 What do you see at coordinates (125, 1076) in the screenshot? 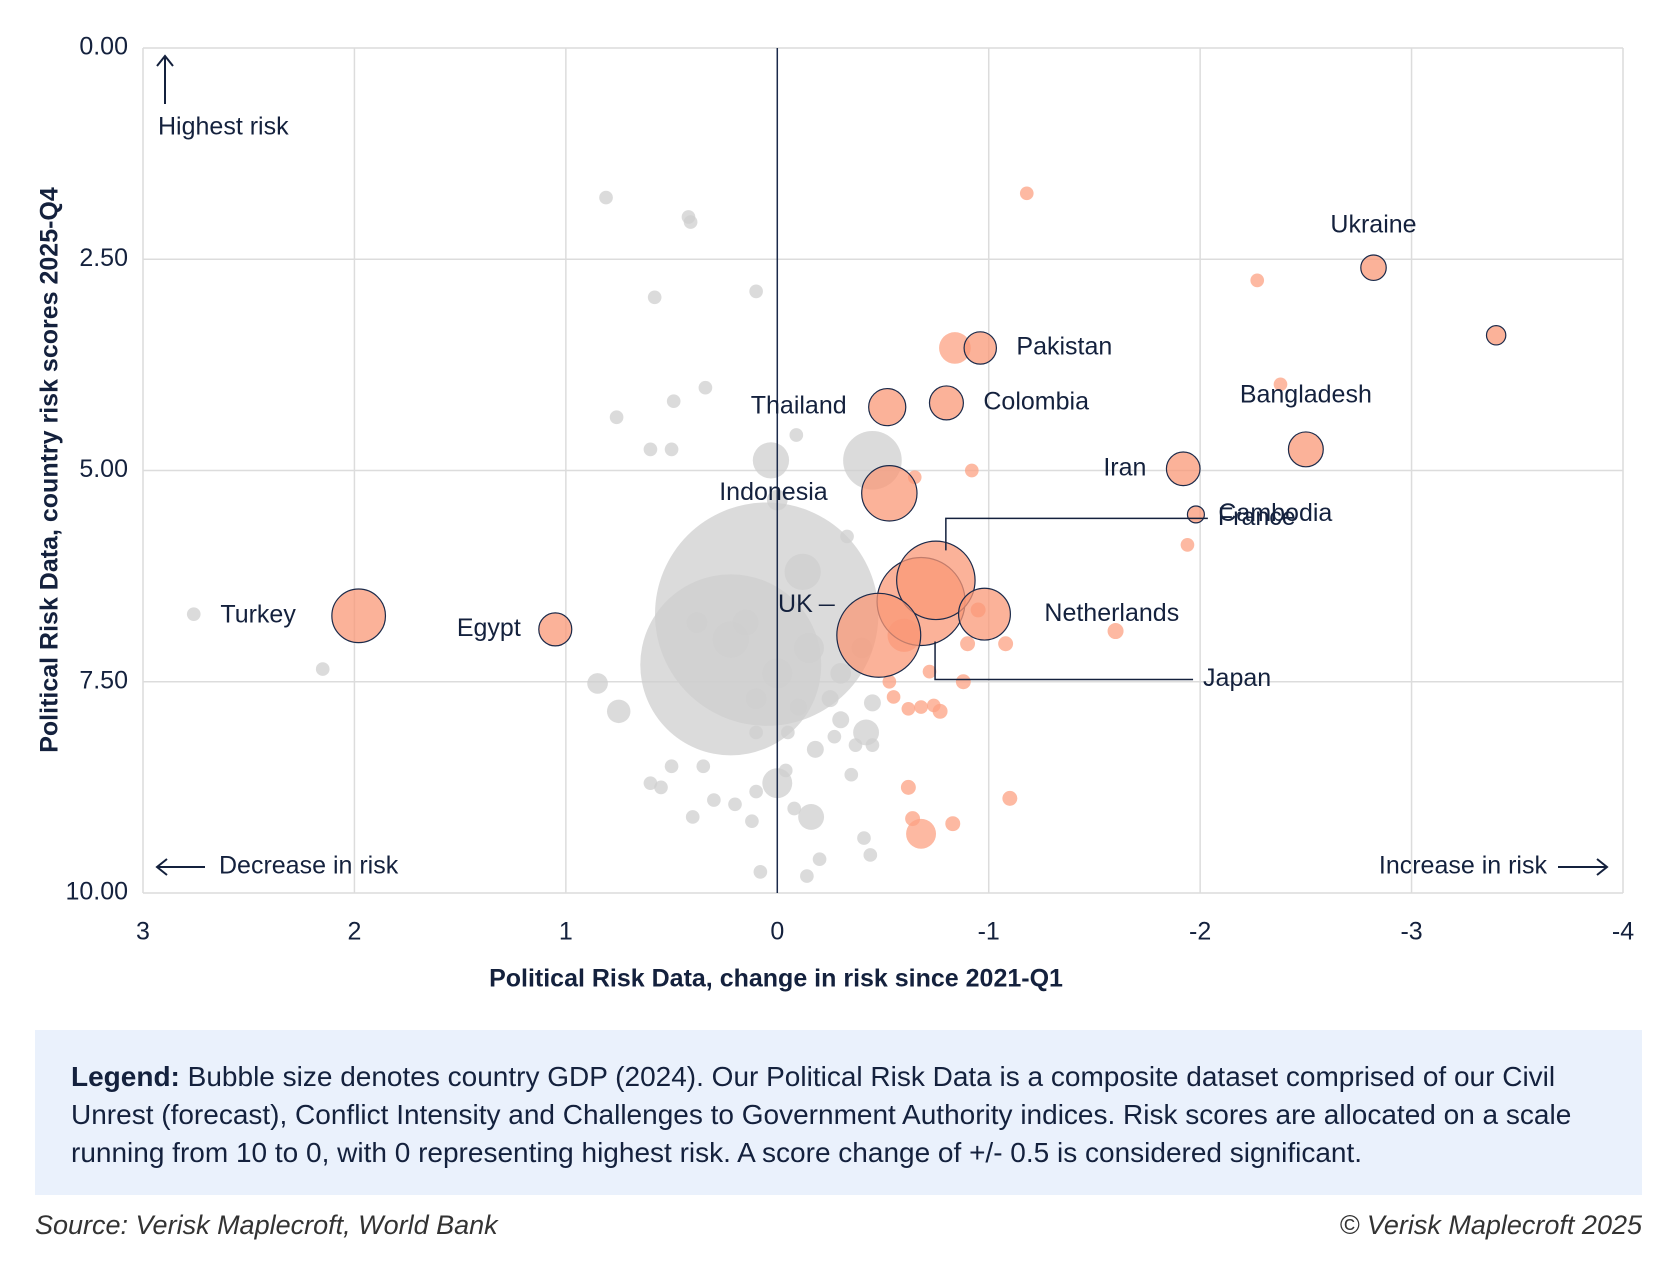
I see `legend-label: Legend:` at bounding box center [125, 1076].